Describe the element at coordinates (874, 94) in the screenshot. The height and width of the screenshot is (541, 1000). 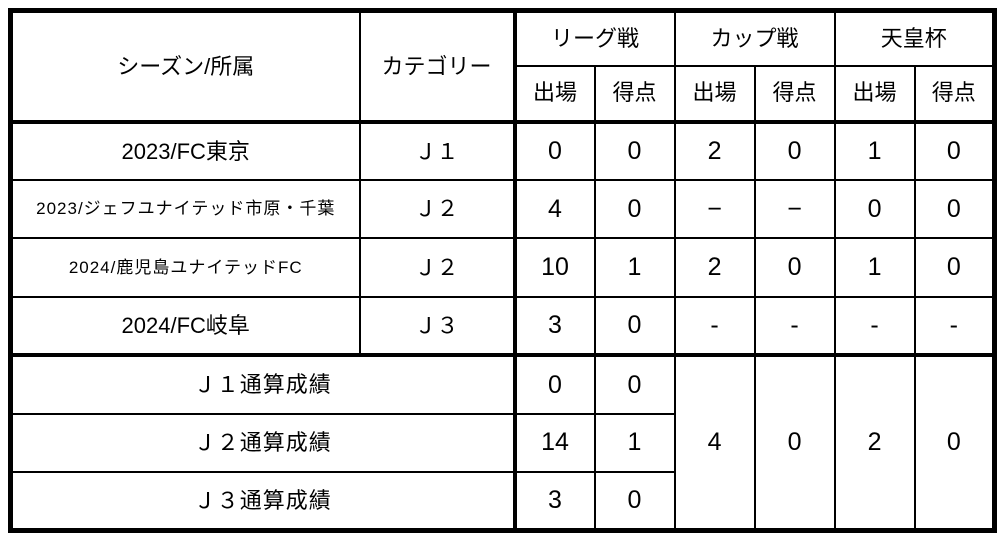
I see `header-emp-appearances: 出場` at that location.